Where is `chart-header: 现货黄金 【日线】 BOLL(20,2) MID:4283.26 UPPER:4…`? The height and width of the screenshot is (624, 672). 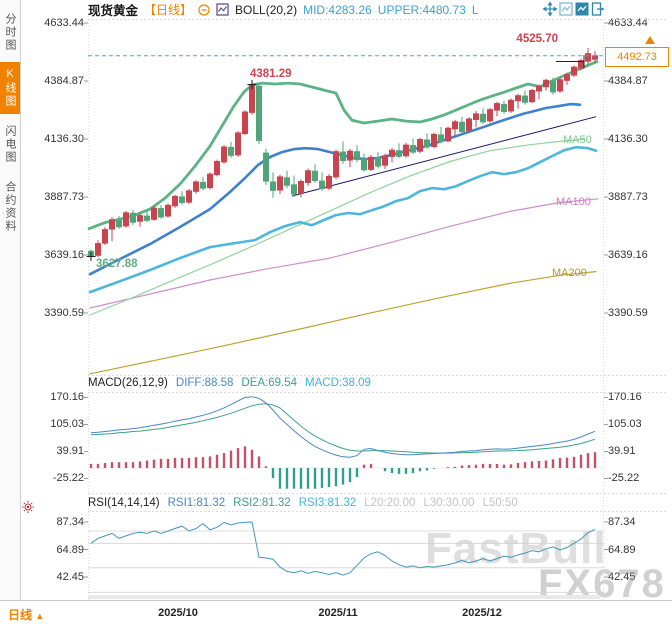
chart-header: 现货黄金 【日线】 BOLL(20,2) MID:4283.26 UPPER:4… is located at coordinates (283, 10).